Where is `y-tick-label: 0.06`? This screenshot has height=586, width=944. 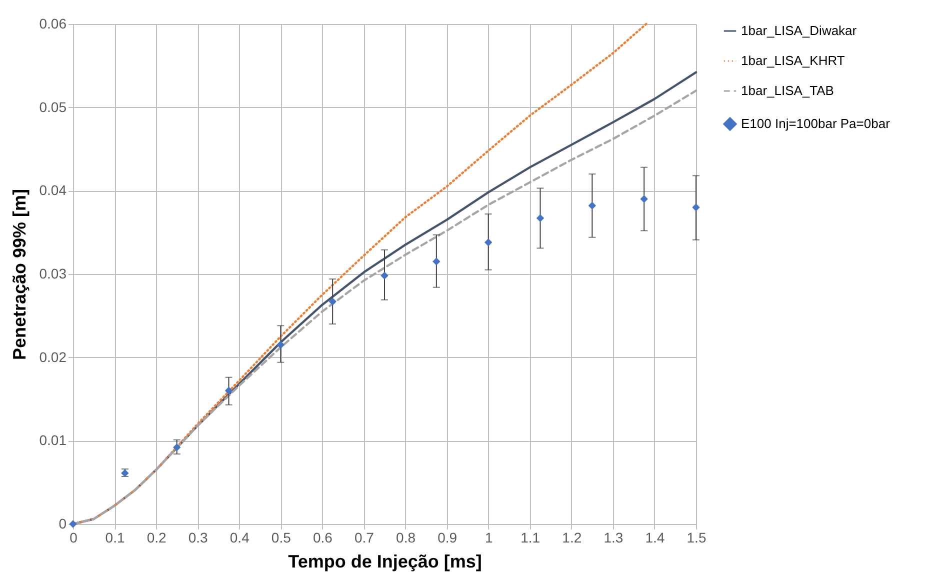
y-tick-label: 0.06 is located at coordinates (53, 24).